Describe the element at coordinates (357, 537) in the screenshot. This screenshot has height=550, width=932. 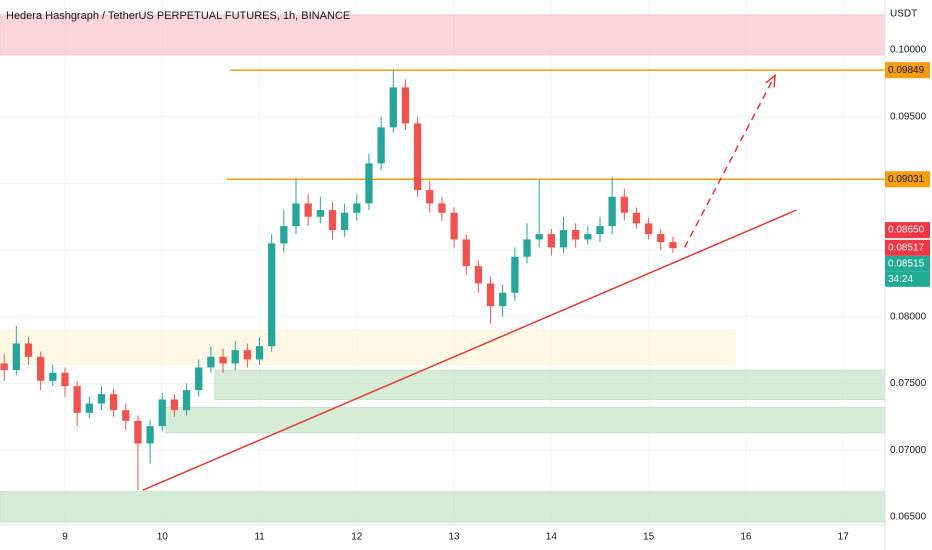
I see `x-tick-label: 12` at that location.